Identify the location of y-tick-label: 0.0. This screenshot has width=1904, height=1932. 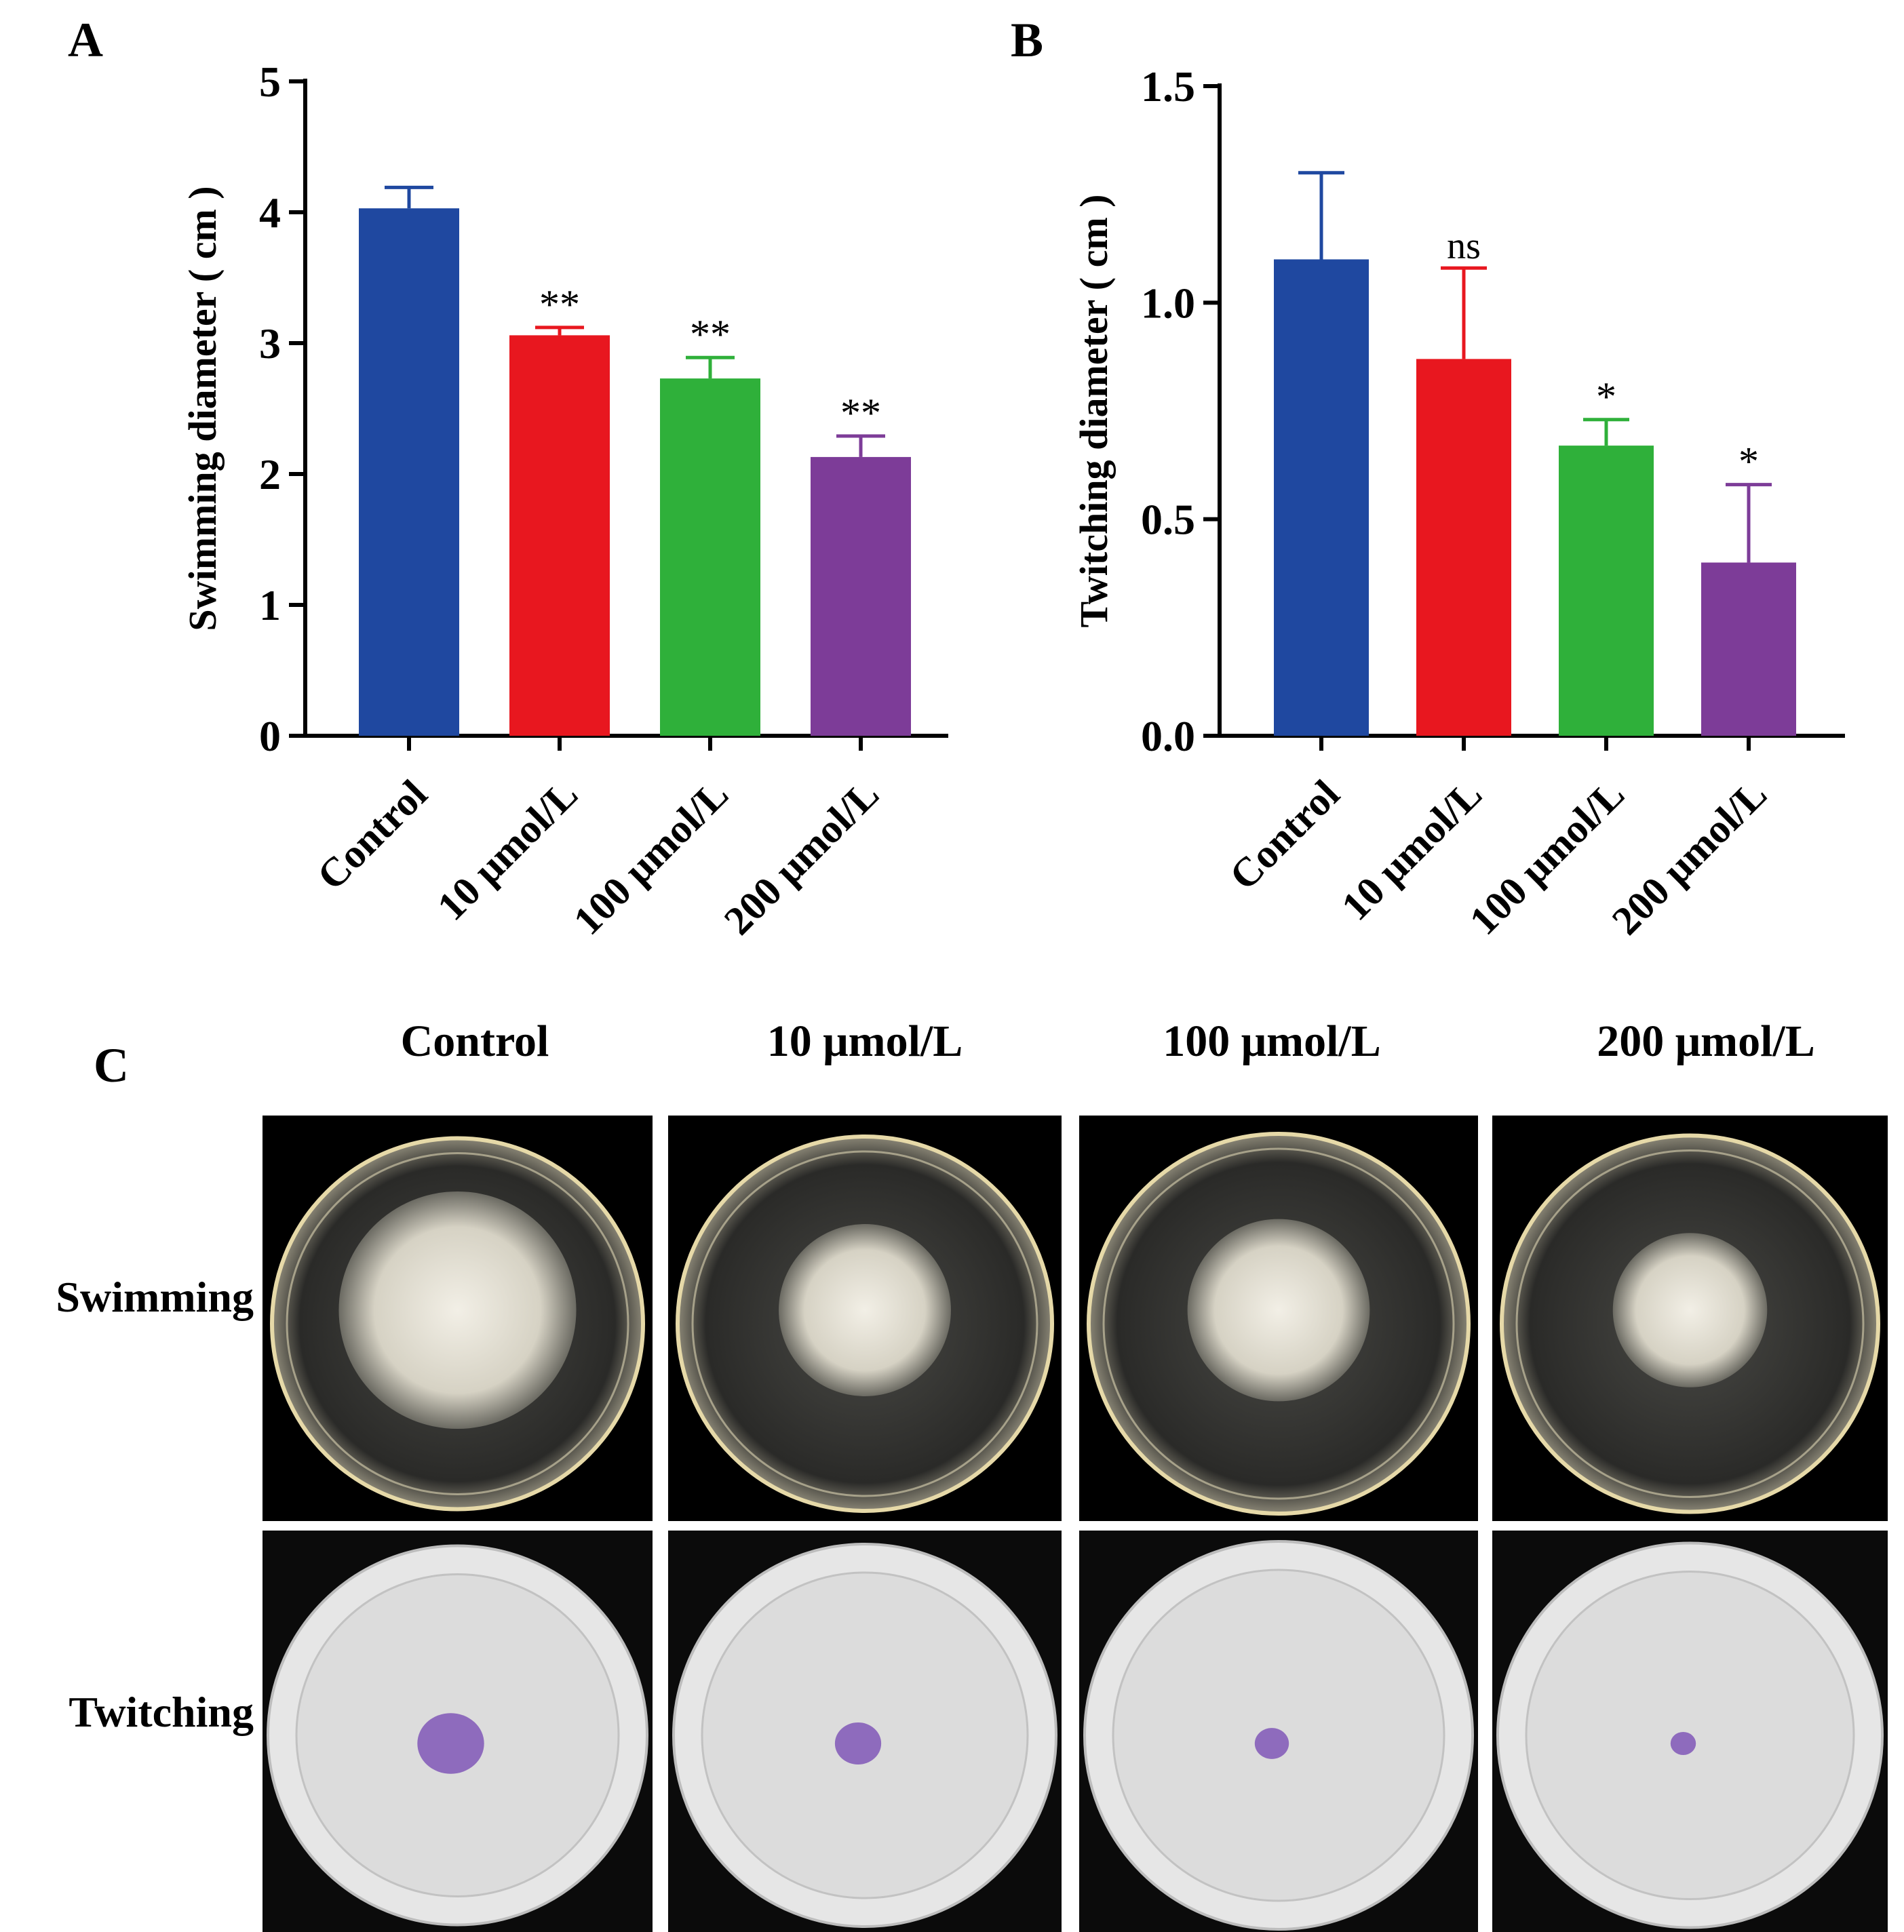
(1168, 736).